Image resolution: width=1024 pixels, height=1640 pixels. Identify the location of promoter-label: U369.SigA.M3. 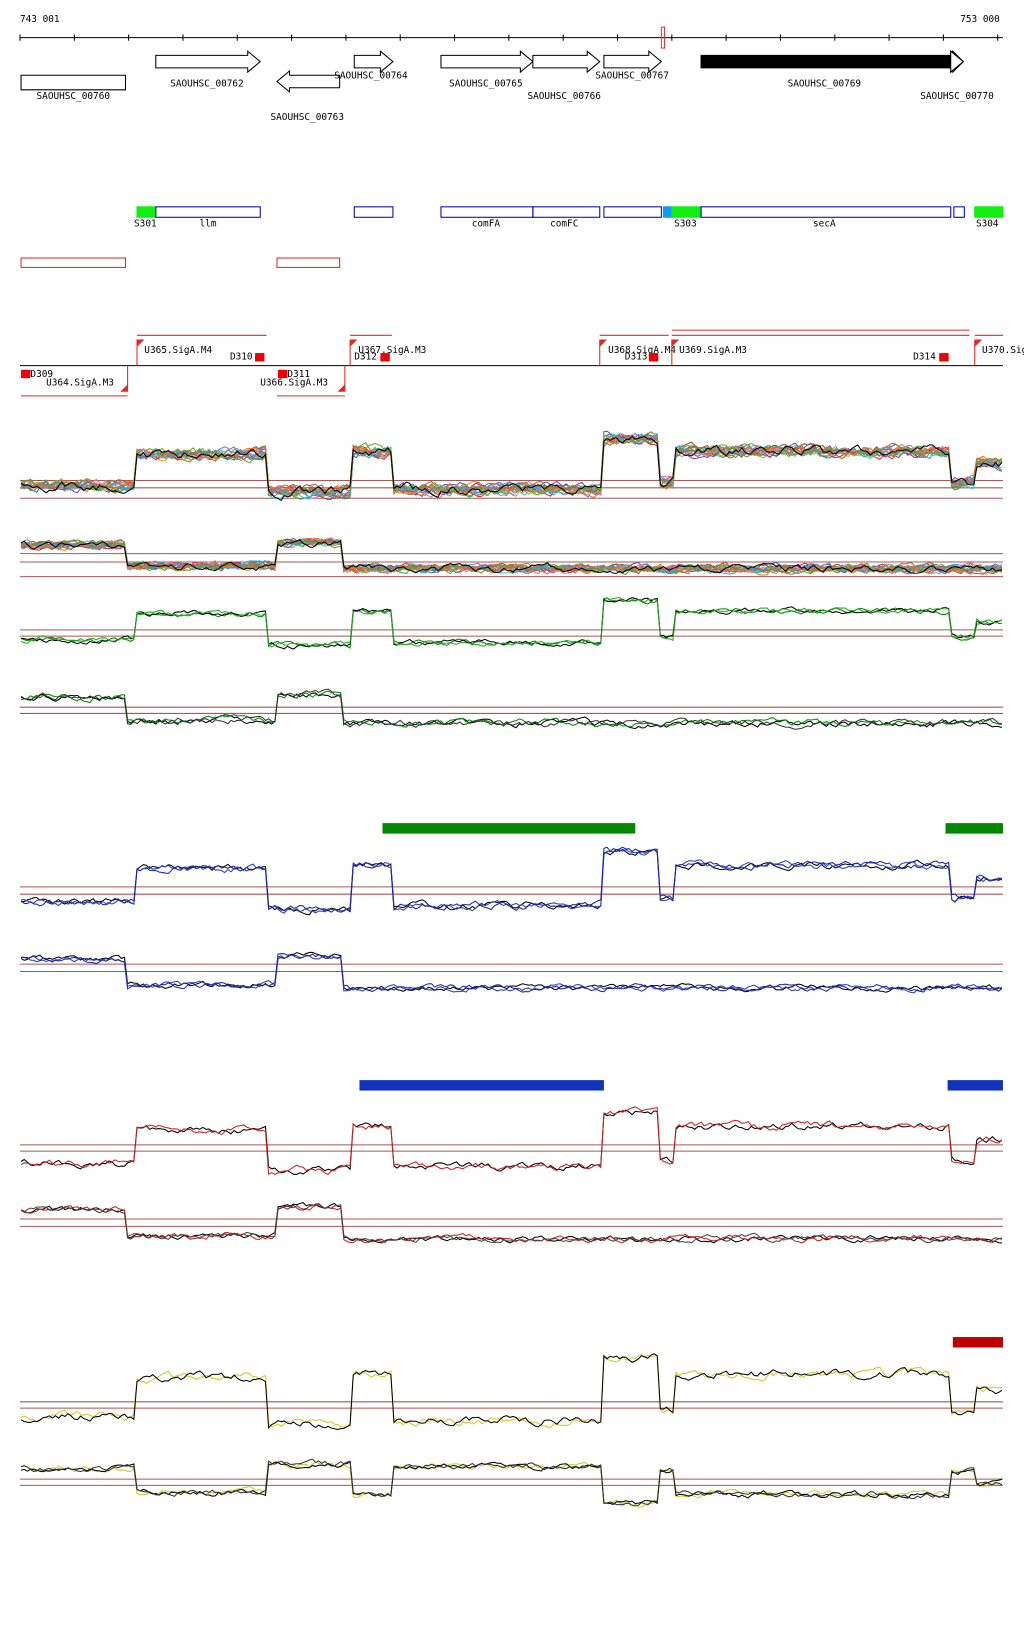
(713, 350).